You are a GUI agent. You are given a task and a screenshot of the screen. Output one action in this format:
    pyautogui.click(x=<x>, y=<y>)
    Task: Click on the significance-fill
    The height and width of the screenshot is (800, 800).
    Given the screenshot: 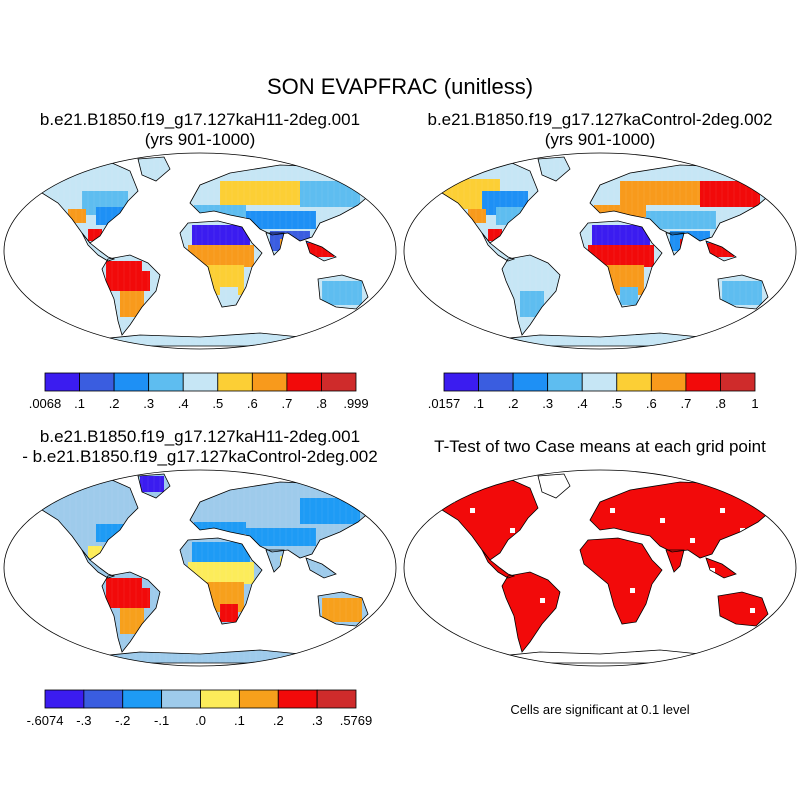 What is the action you would take?
    pyautogui.click(x=603, y=566)
    